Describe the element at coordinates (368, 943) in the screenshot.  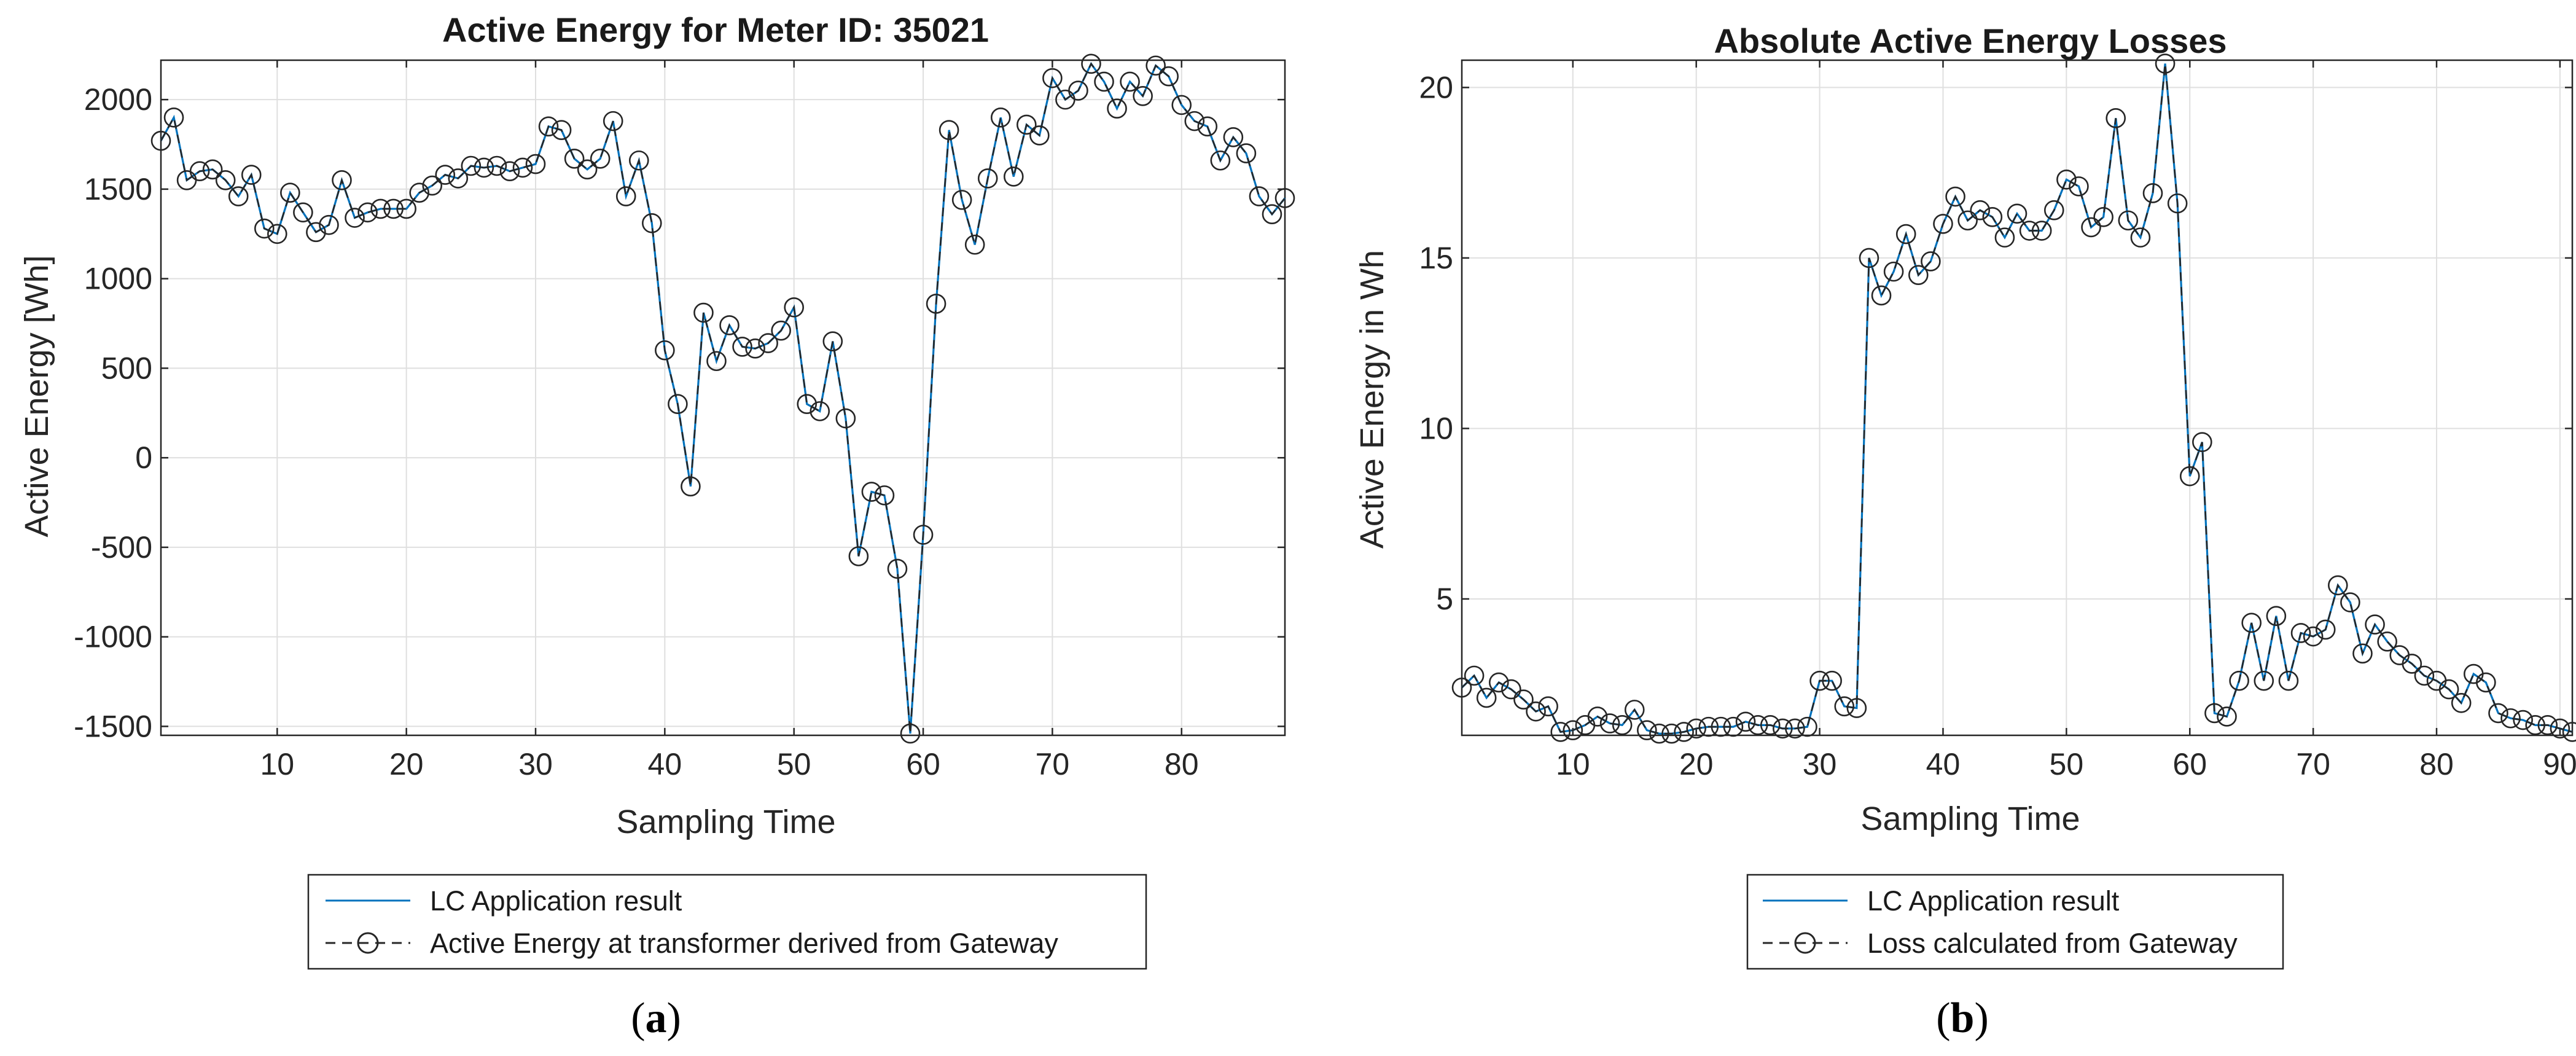
I see `panel-a-legend-marker-gateway` at that location.